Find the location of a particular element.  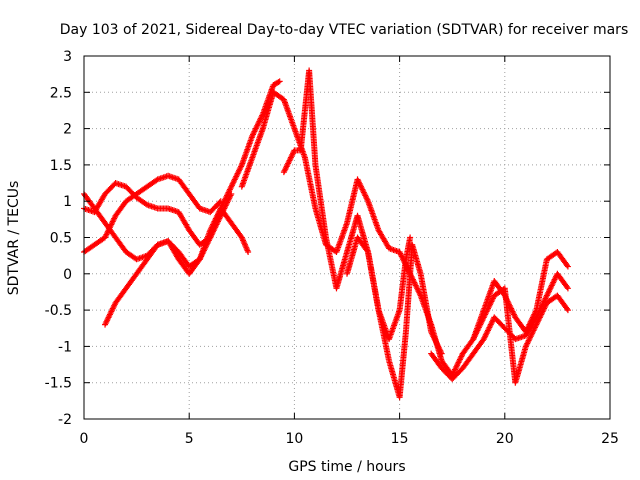

x-tick-label: 25 is located at coordinates (610, 439).